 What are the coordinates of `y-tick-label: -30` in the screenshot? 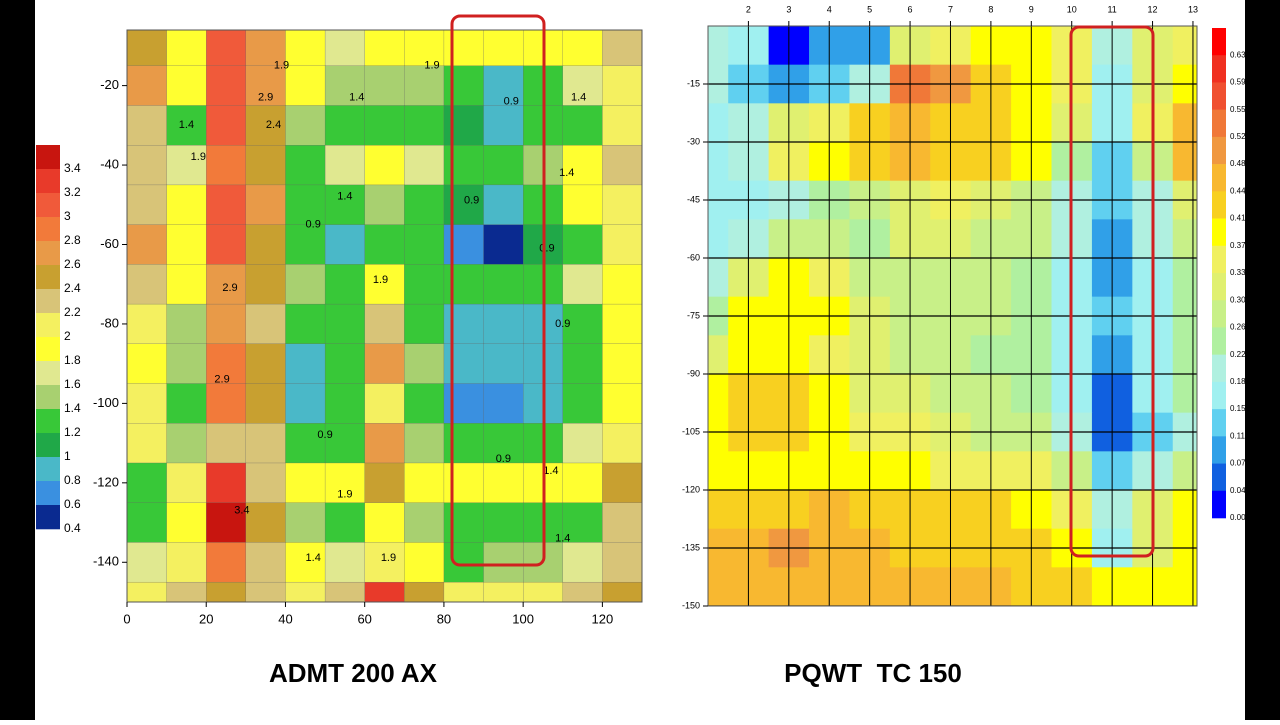 It's located at (693, 141).